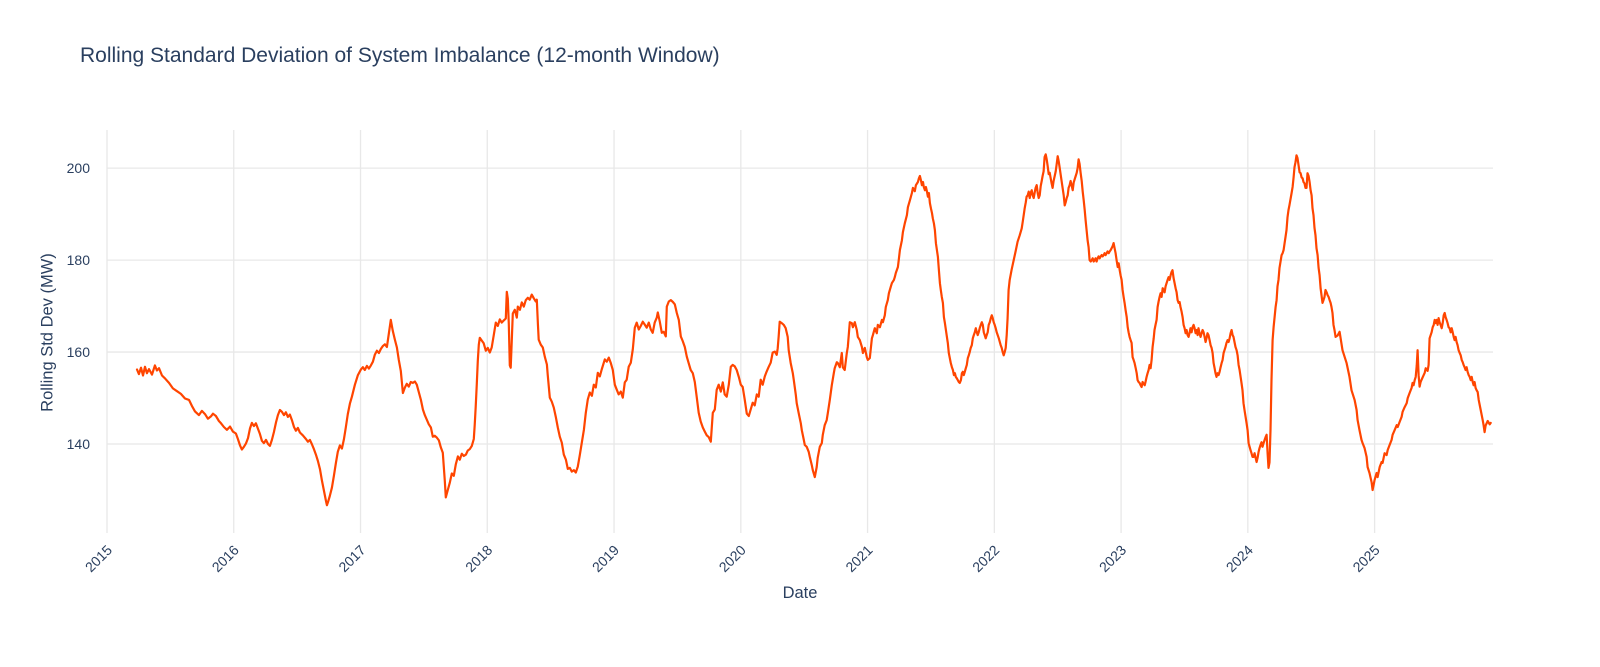  I want to click on x-tick-label: 2019, so click(605, 558).